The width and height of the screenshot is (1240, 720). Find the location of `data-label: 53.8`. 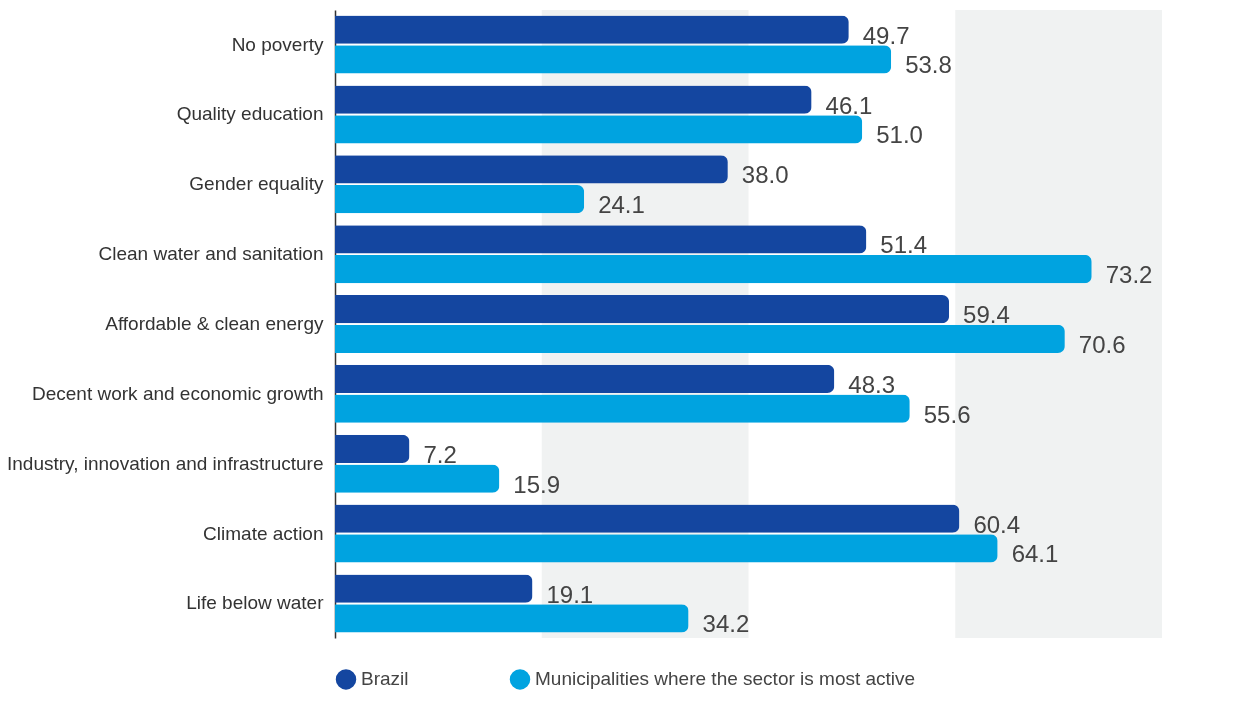

data-label: 53.8 is located at coordinates (928, 65).